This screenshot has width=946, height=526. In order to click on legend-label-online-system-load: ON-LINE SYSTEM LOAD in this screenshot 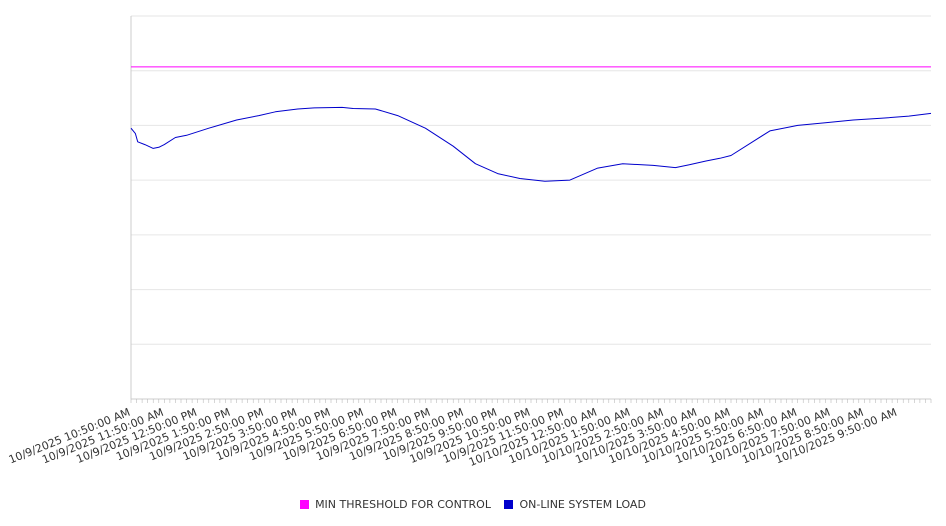, I will do `click(582, 504)`.